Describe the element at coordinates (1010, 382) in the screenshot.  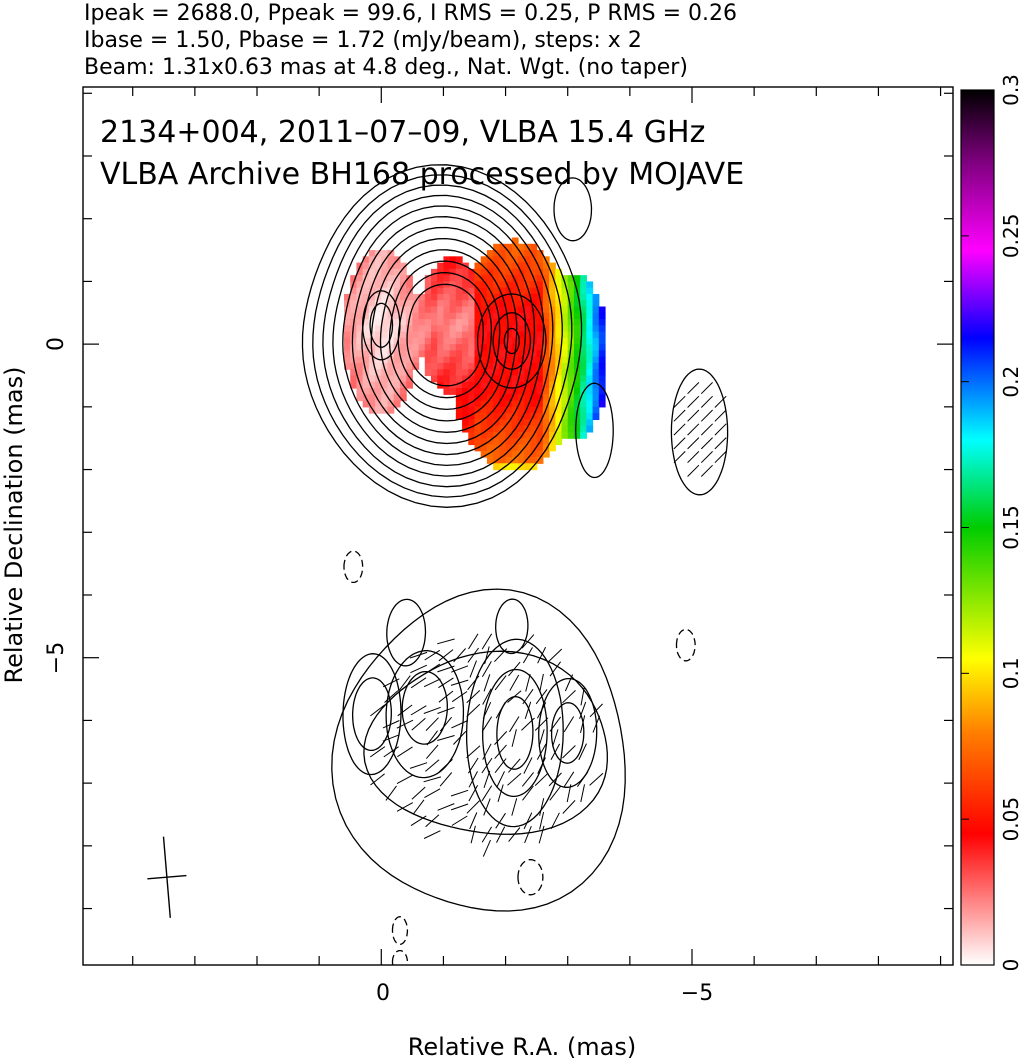
I see `colorbar-tick-label: 0.2` at that location.